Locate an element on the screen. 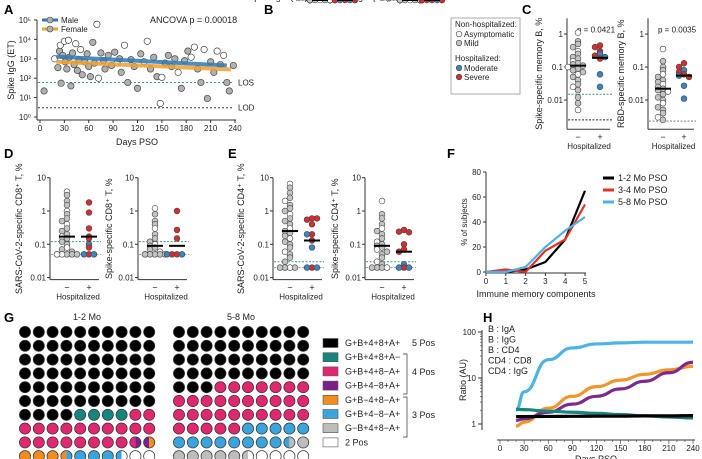 This screenshot has height=459, width=702. legend-label: Male is located at coordinates (70, 20).